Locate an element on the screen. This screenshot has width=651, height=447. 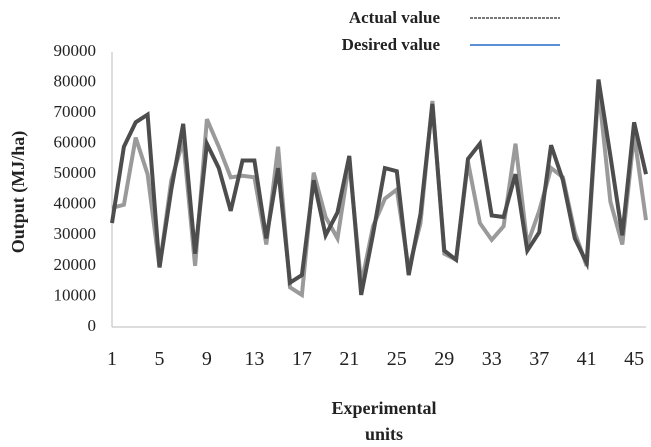
x-tick-label: 45 is located at coordinates (634, 359).